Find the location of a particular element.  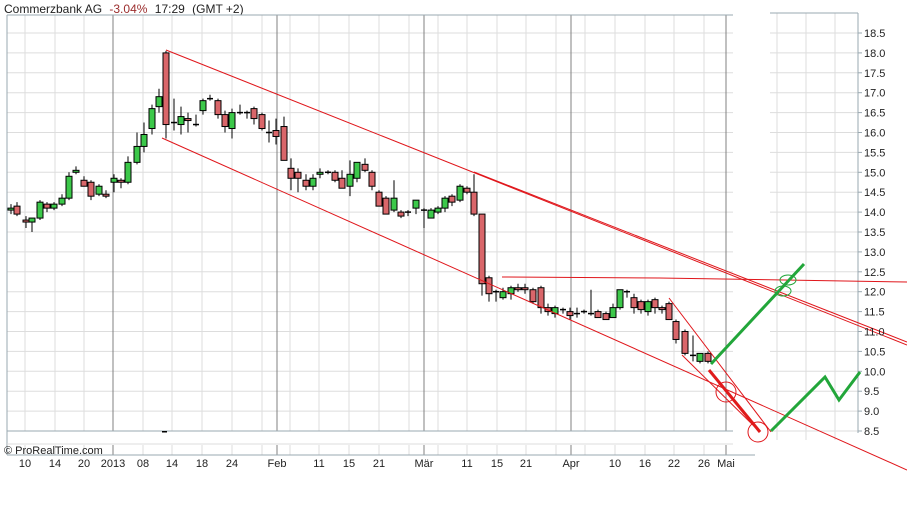

timezone: (GMT +2) is located at coordinates (218, 9).